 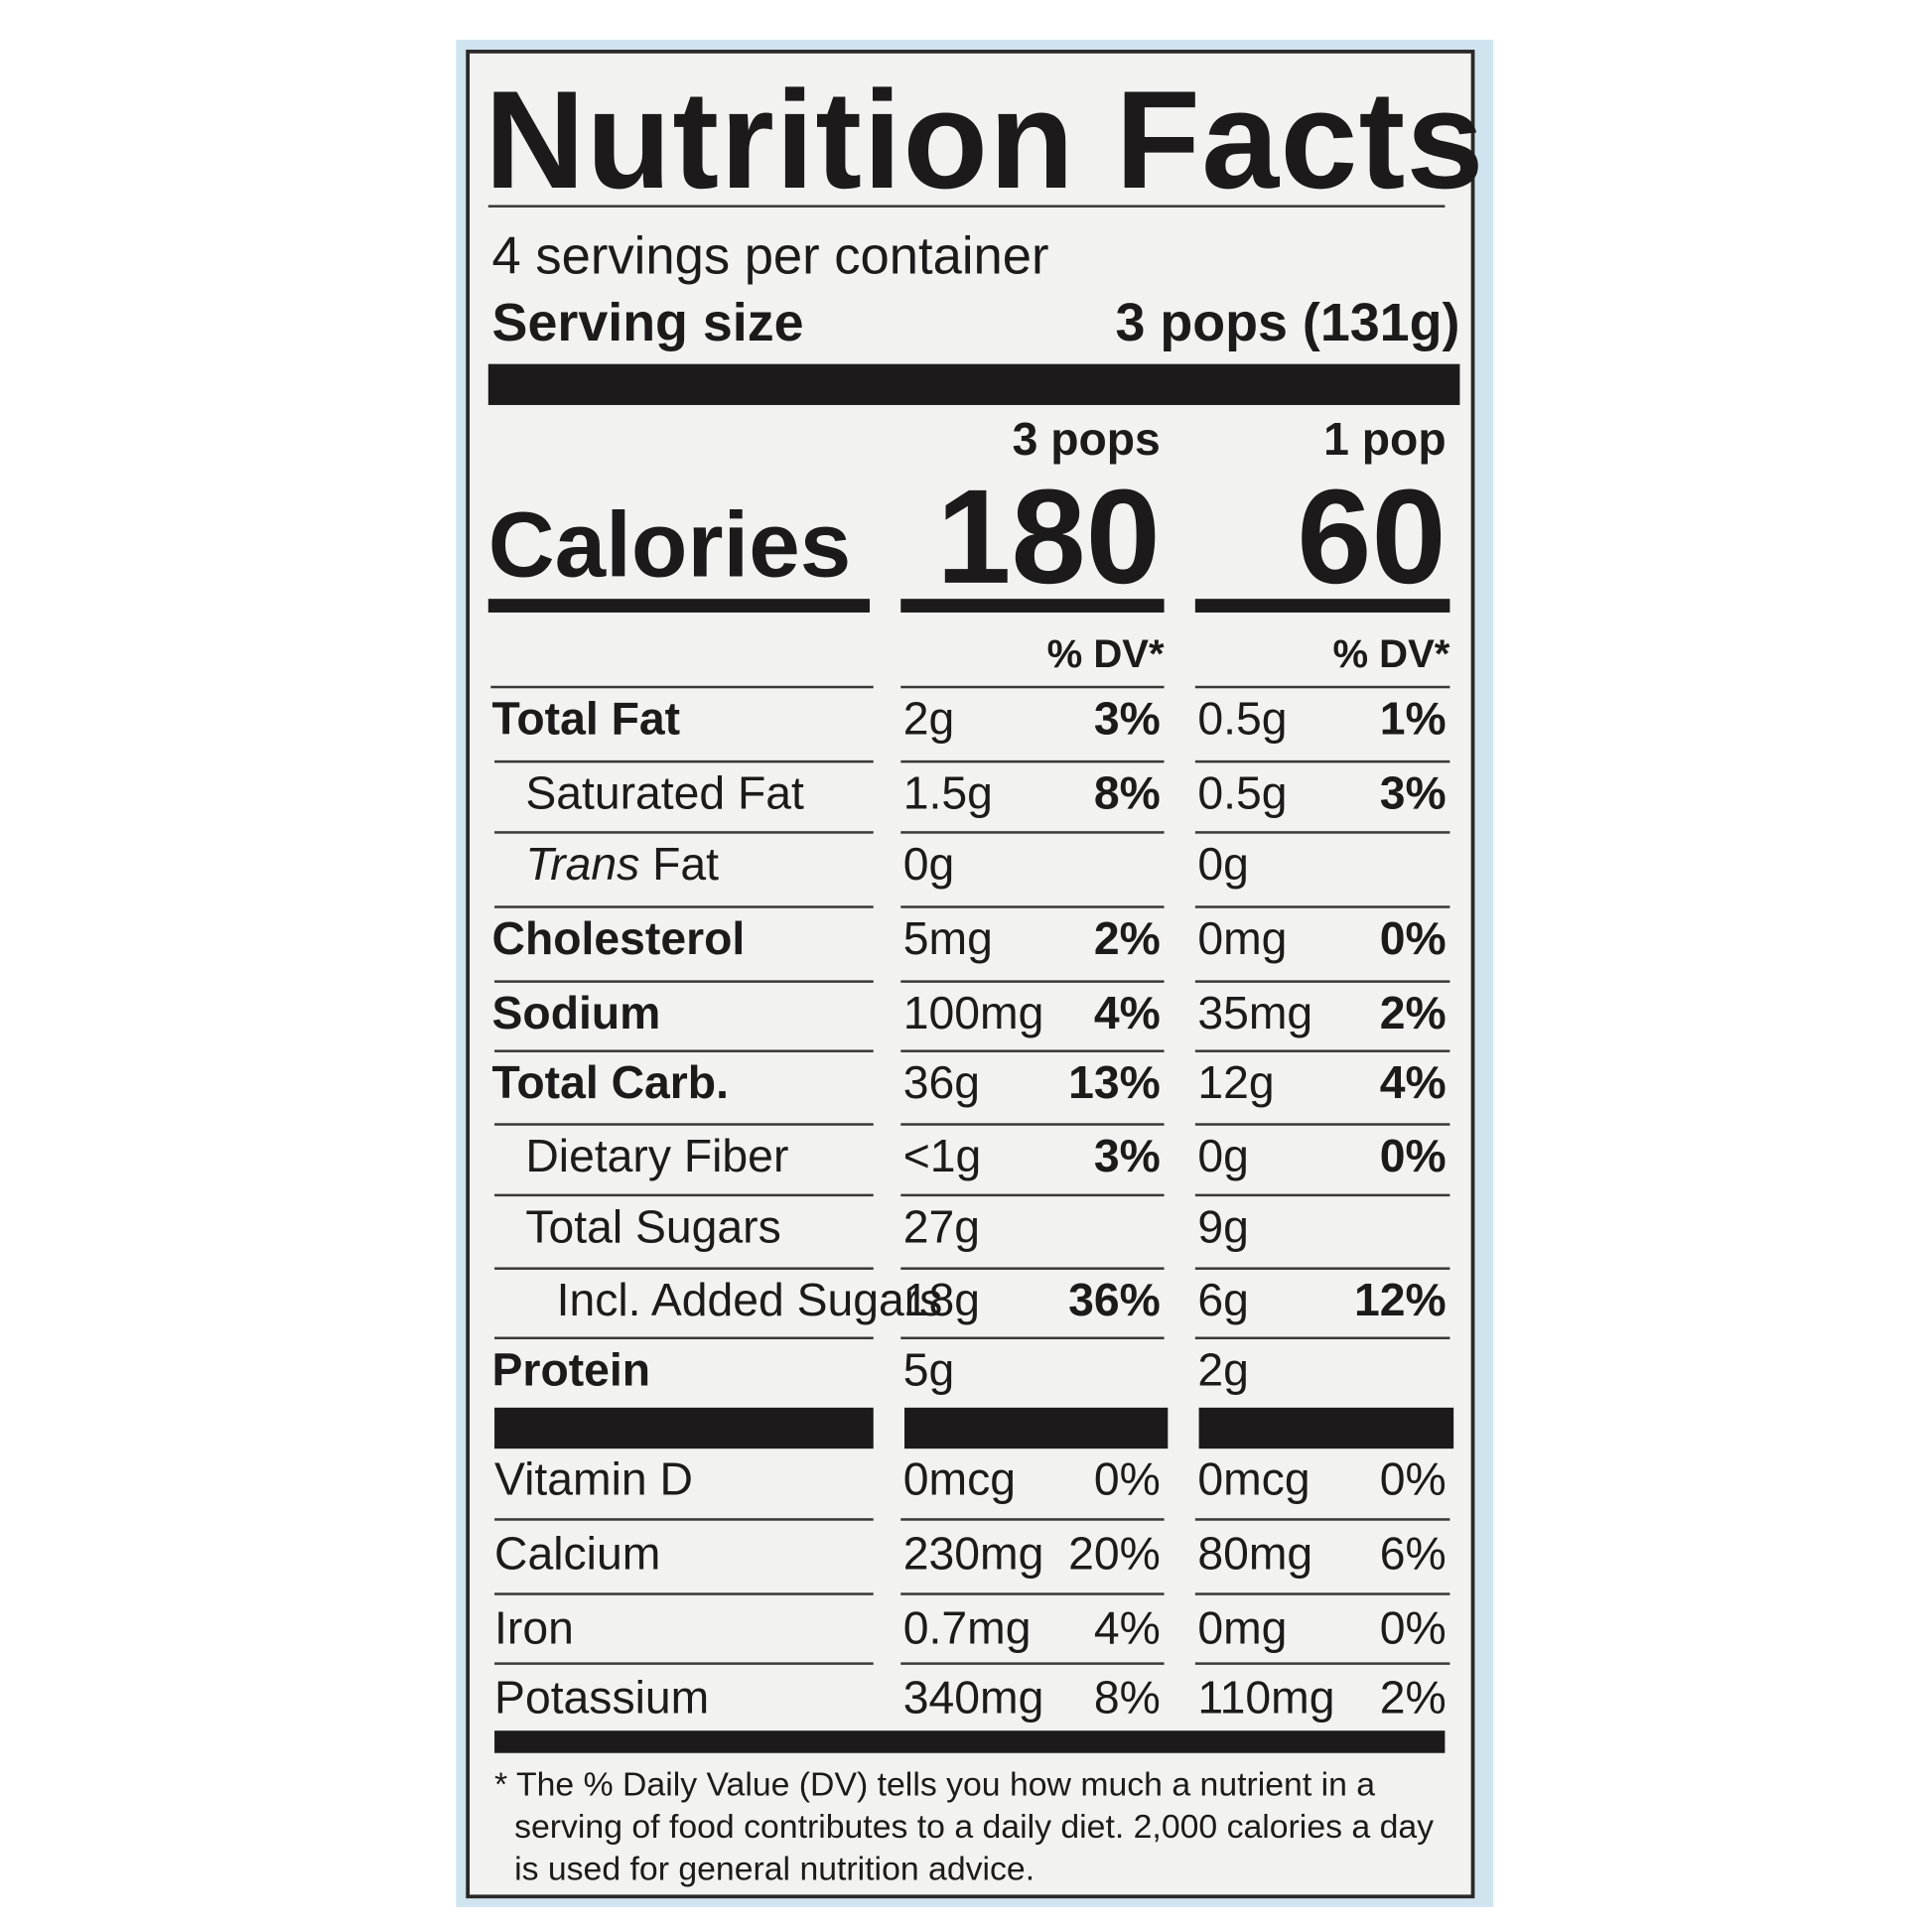 I want to click on amount: 110mg, so click(x=1266, y=1698).